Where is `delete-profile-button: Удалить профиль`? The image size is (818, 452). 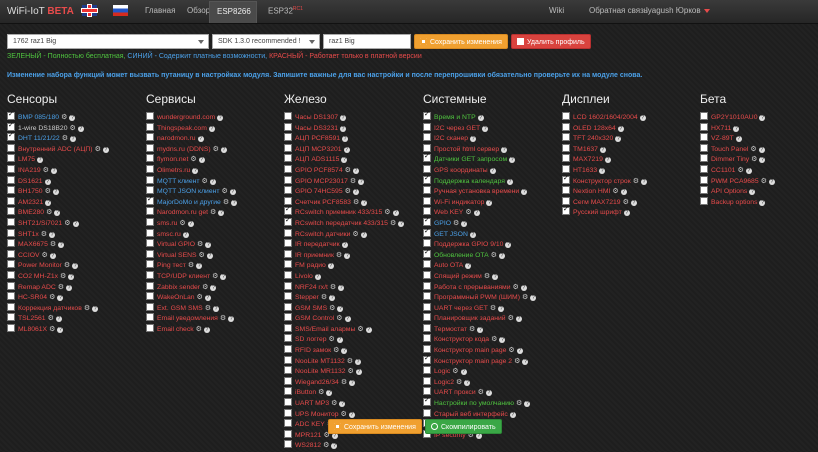
delete-profile-button: Удалить профиль is located at coordinates (551, 41).